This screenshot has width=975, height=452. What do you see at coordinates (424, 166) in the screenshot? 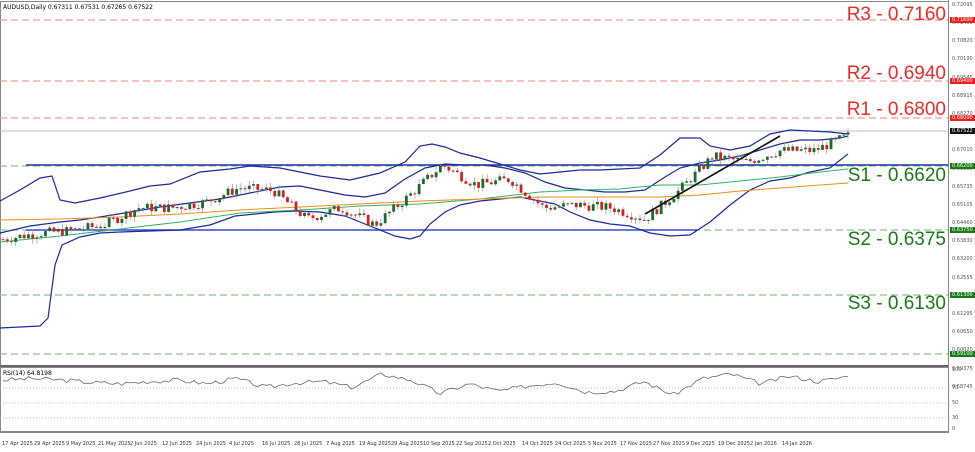
I see `bollinger-upper` at bounding box center [424, 166].